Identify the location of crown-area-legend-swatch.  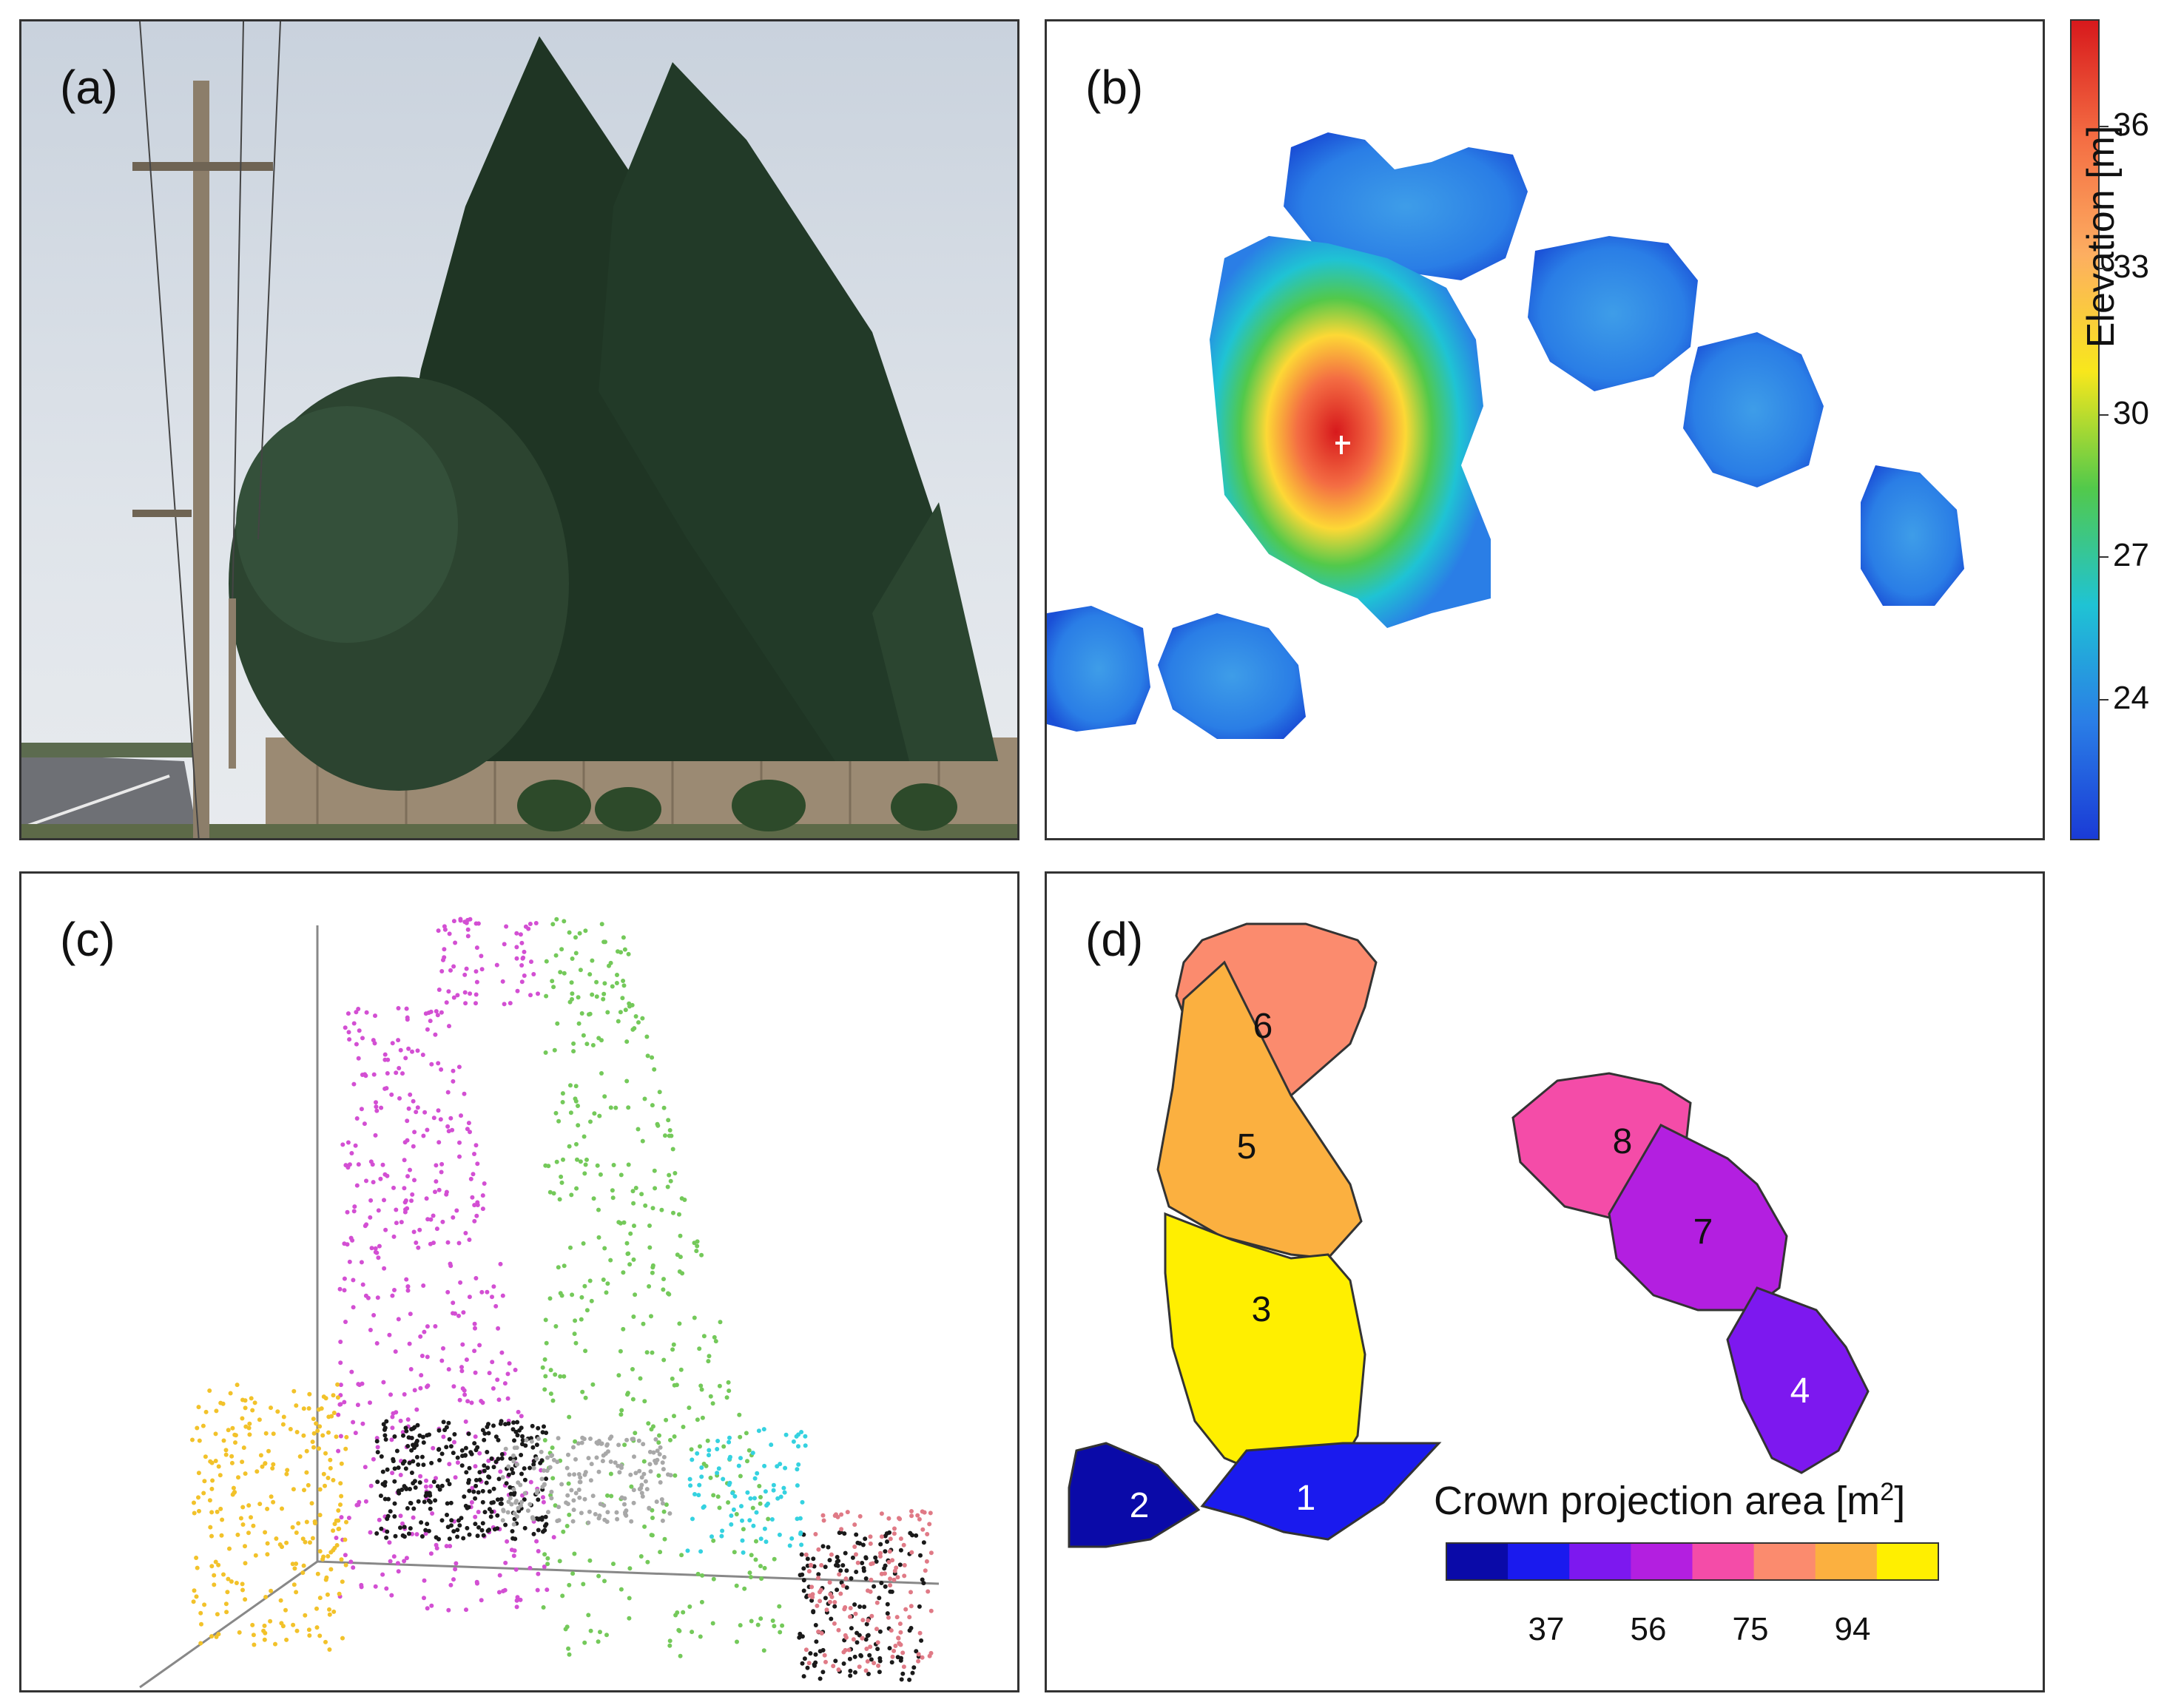
(1600, 1561).